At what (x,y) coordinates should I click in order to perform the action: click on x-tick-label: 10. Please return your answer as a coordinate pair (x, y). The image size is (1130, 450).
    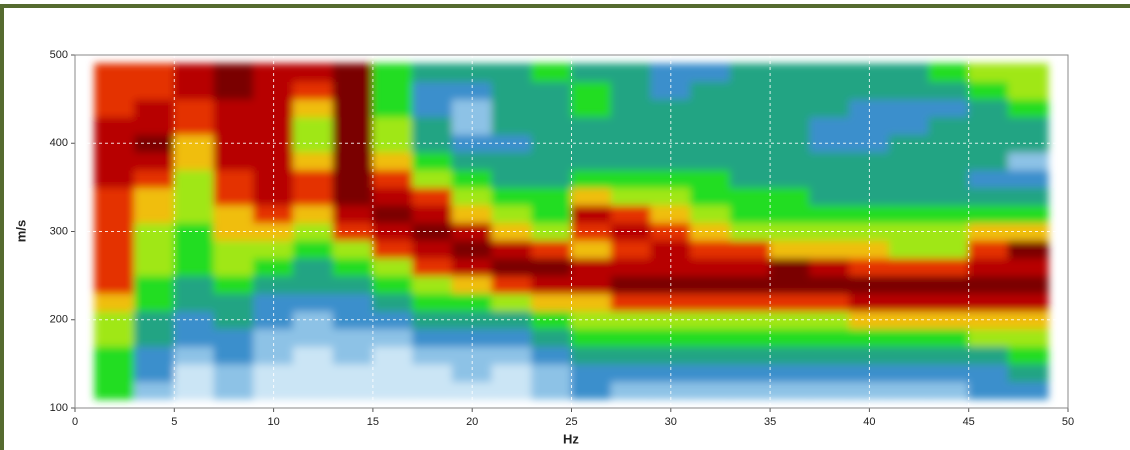
    Looking at the image, I should click on (273, 422).